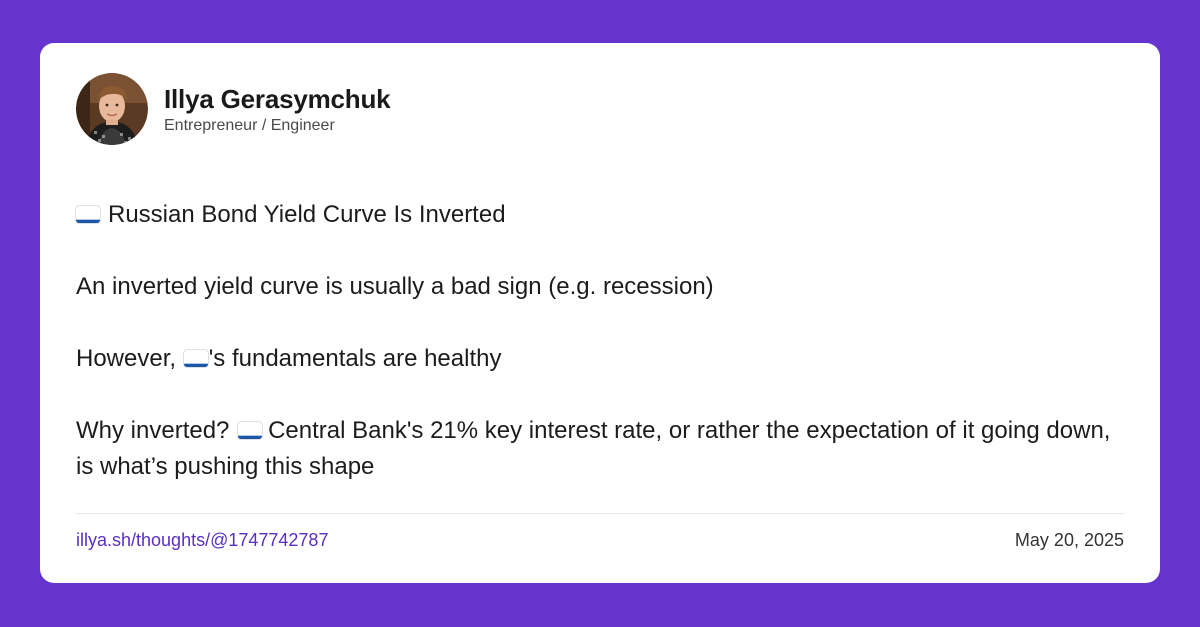 The image size is (1200, 627). What do you see at coordinates (600, 513) in the screenshot?
I see `footer-divider` at bounding box center [600, 513].